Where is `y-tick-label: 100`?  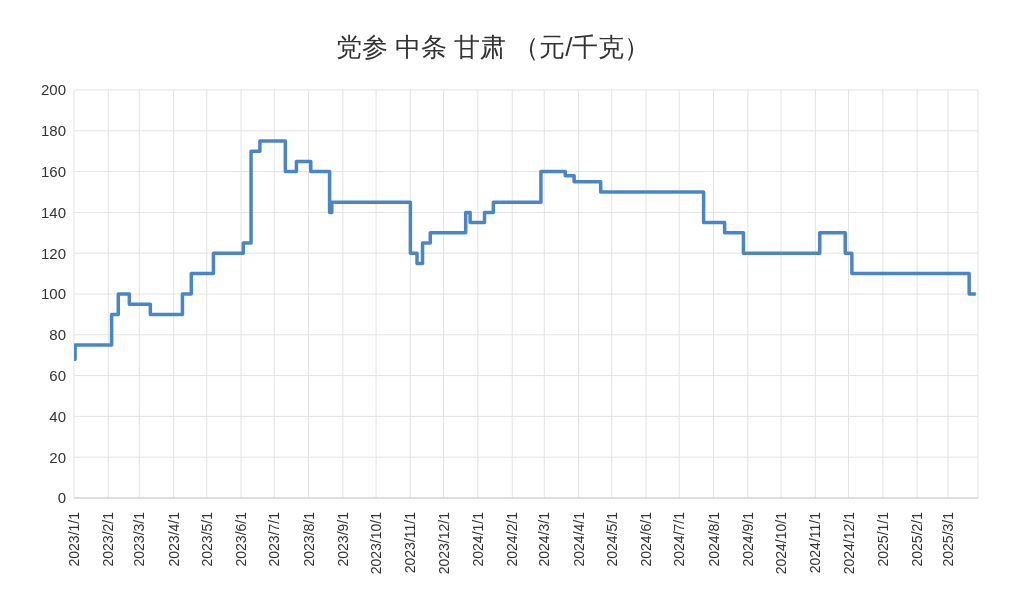 y-tick-label: 100 is located at coordinates (53, 294).